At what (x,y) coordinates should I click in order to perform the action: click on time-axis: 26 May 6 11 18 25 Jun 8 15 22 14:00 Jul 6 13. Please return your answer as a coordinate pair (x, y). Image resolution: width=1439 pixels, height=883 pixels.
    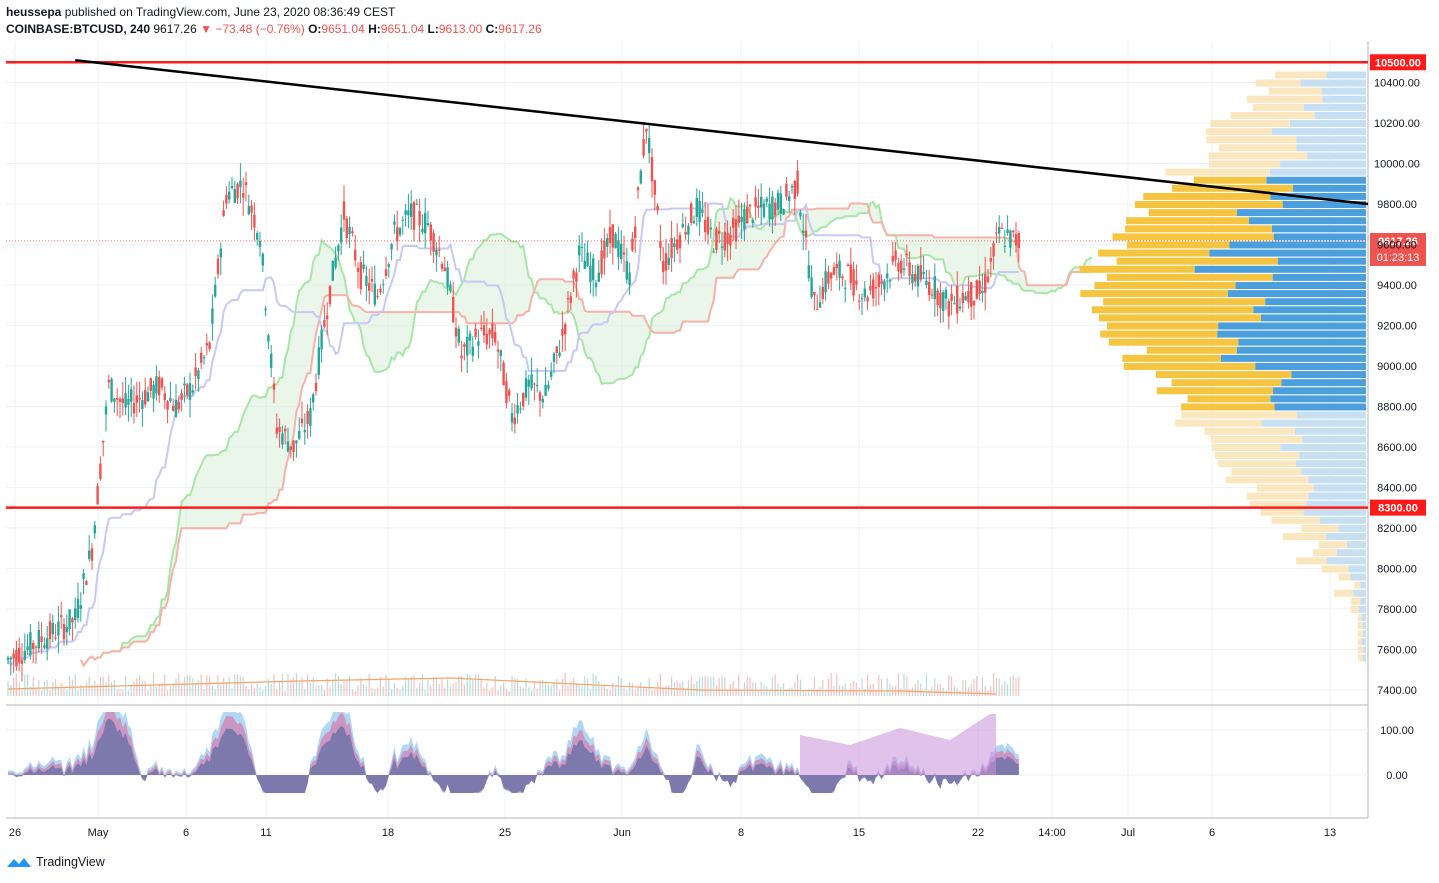
    Looking at the image, I should click on (672, 833).